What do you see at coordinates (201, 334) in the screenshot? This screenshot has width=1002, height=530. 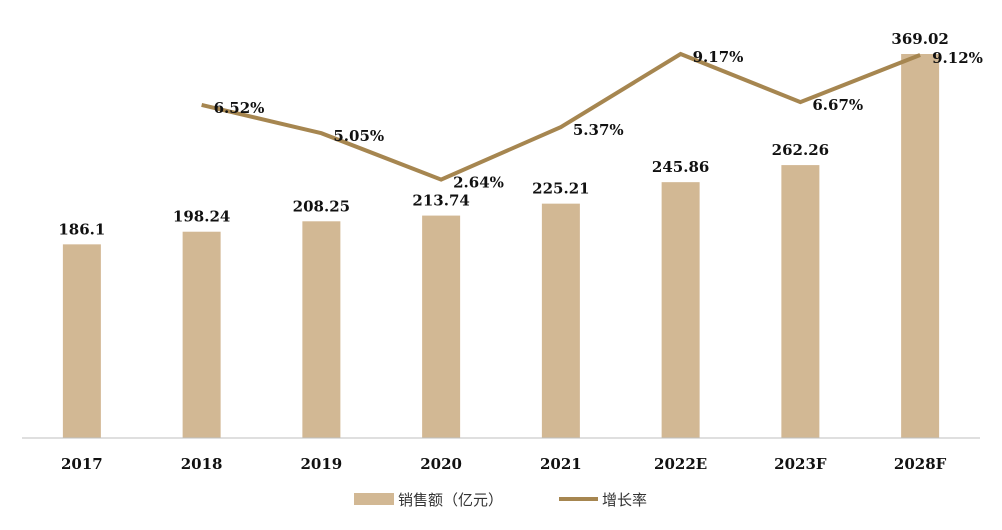 I see `bar-2018` at bounding box center [201, 334].